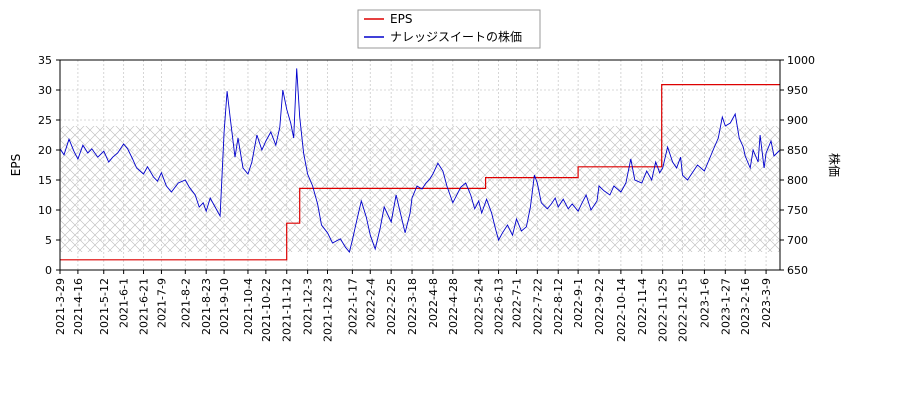 The height and width of the screenshot is (400, 900). What do you see at coordinates (370, 303) in the screenshot?
I see `x-tick-label: 2022-2-4` at bounding box center [370, 303].